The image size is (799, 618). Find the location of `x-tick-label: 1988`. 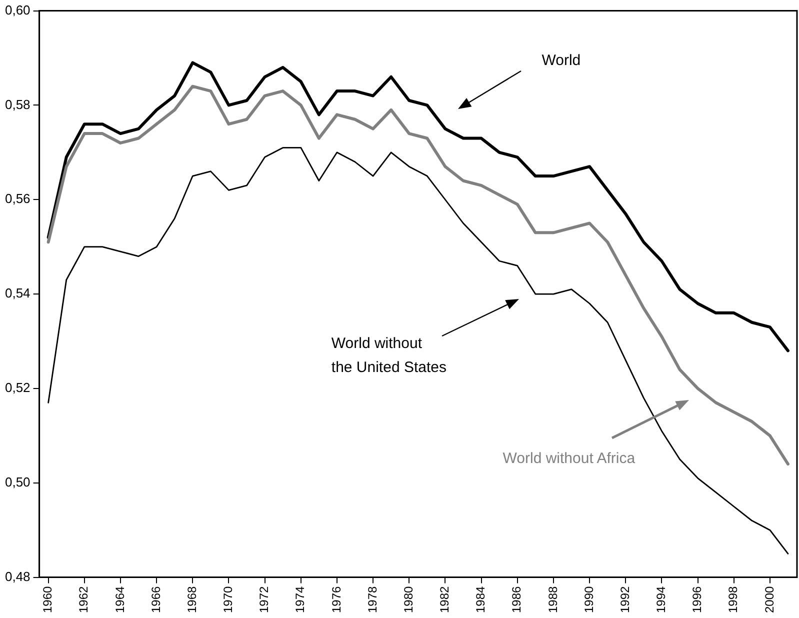

x-tick-label: 1988 is located at coordinates (553, 600).